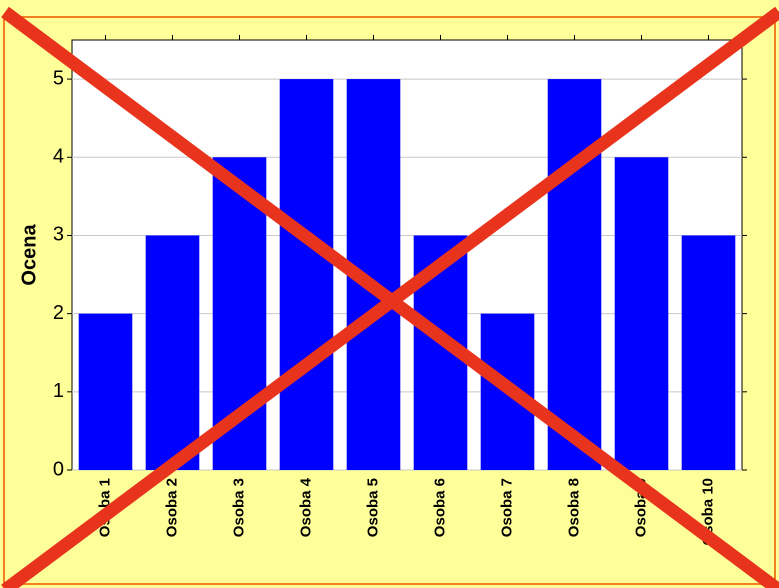 Image resolution: width=779 pixels, height=588 pixels. Describe the element at coordinates (58, 157) in the screenshot. I see `y-tick-label: 4` at that location.